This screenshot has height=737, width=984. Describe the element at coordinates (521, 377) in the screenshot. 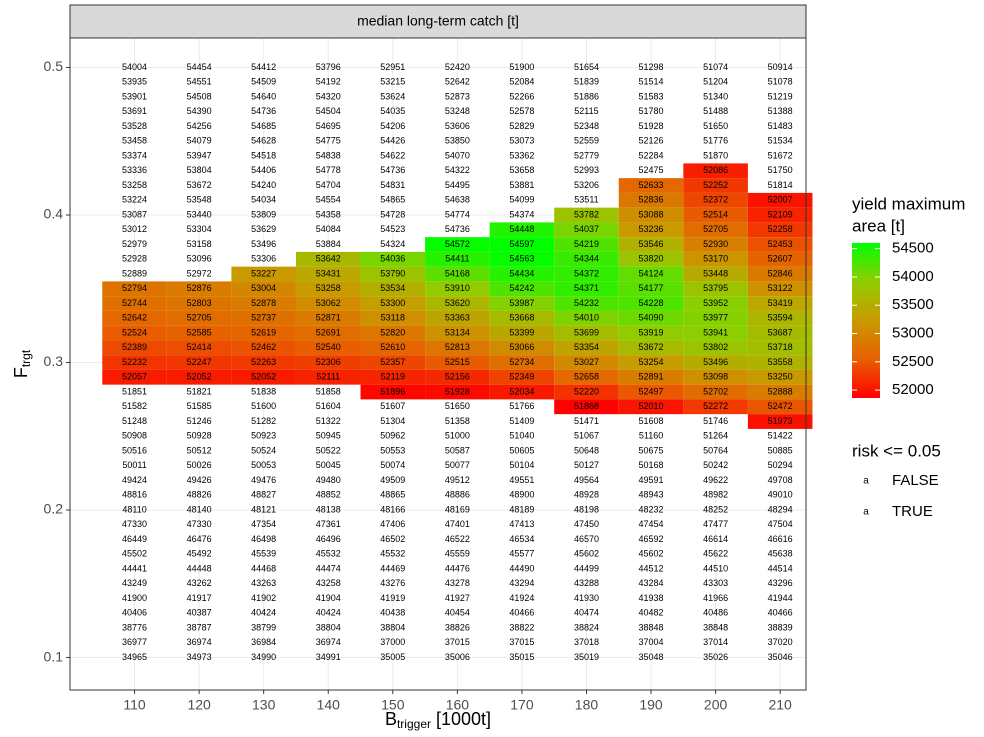

I see `cell-label: 52349` at that location.